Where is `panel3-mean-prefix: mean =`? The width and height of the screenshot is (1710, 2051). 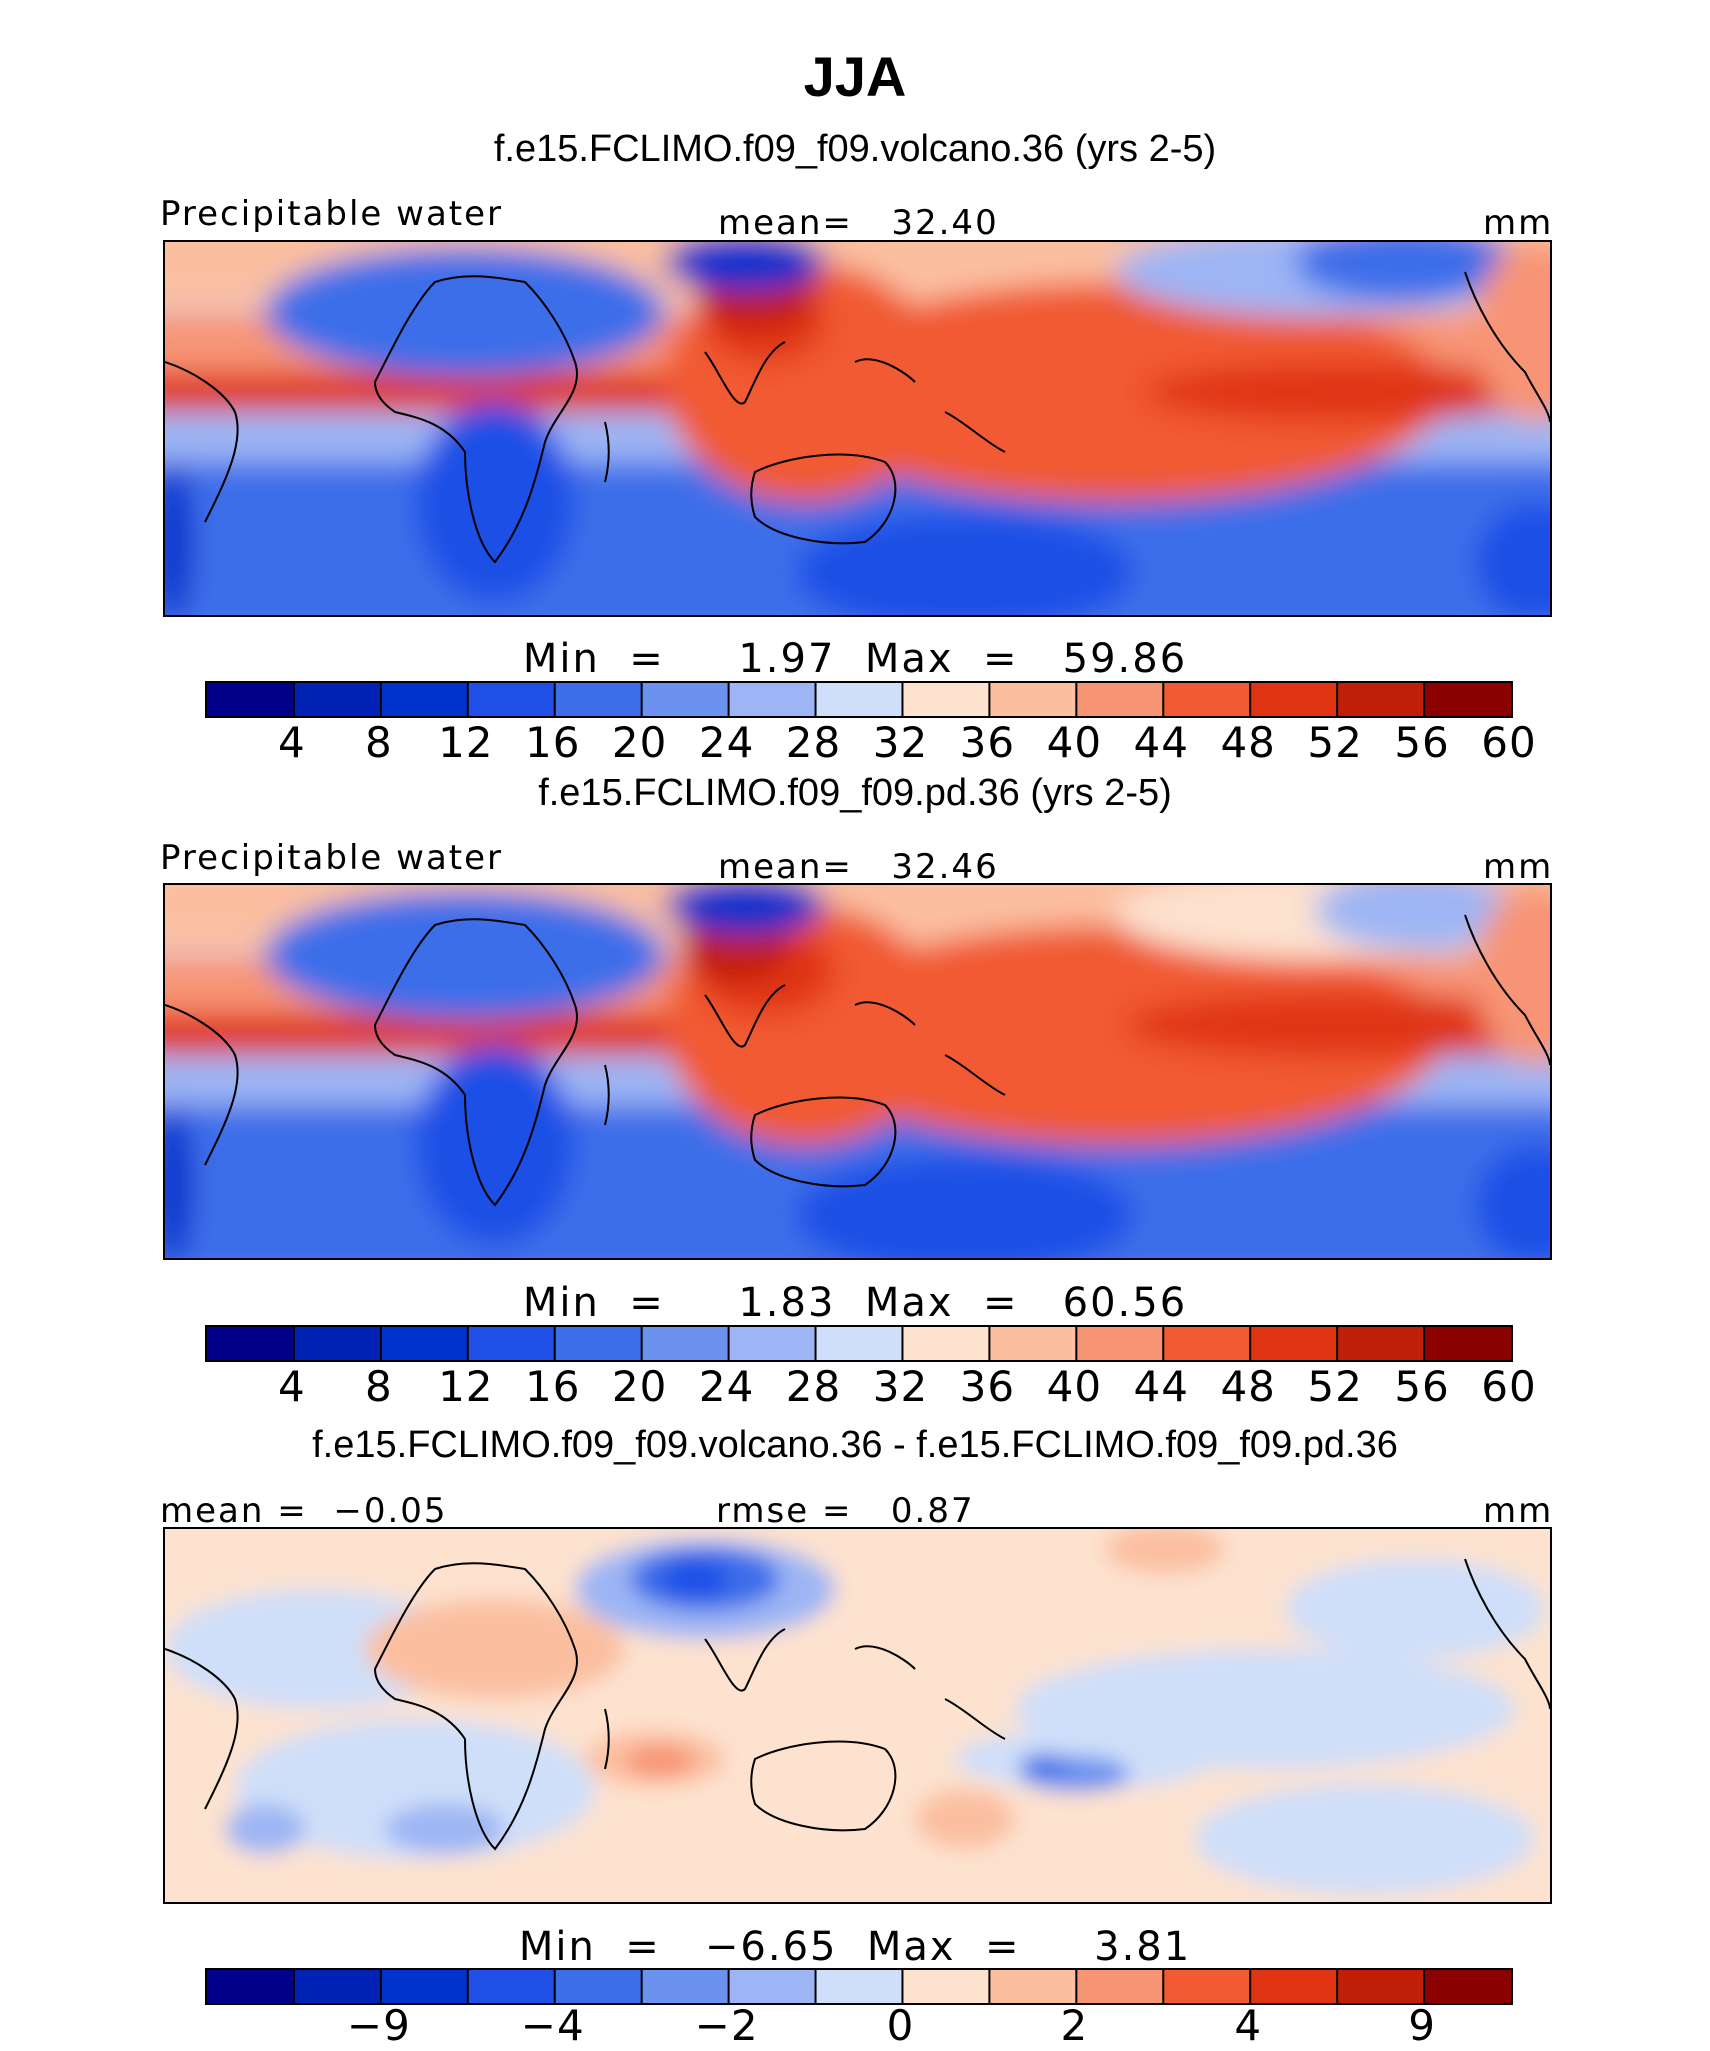
panel3-mean-prefix: mean = is located at coordinates (234, 1511).